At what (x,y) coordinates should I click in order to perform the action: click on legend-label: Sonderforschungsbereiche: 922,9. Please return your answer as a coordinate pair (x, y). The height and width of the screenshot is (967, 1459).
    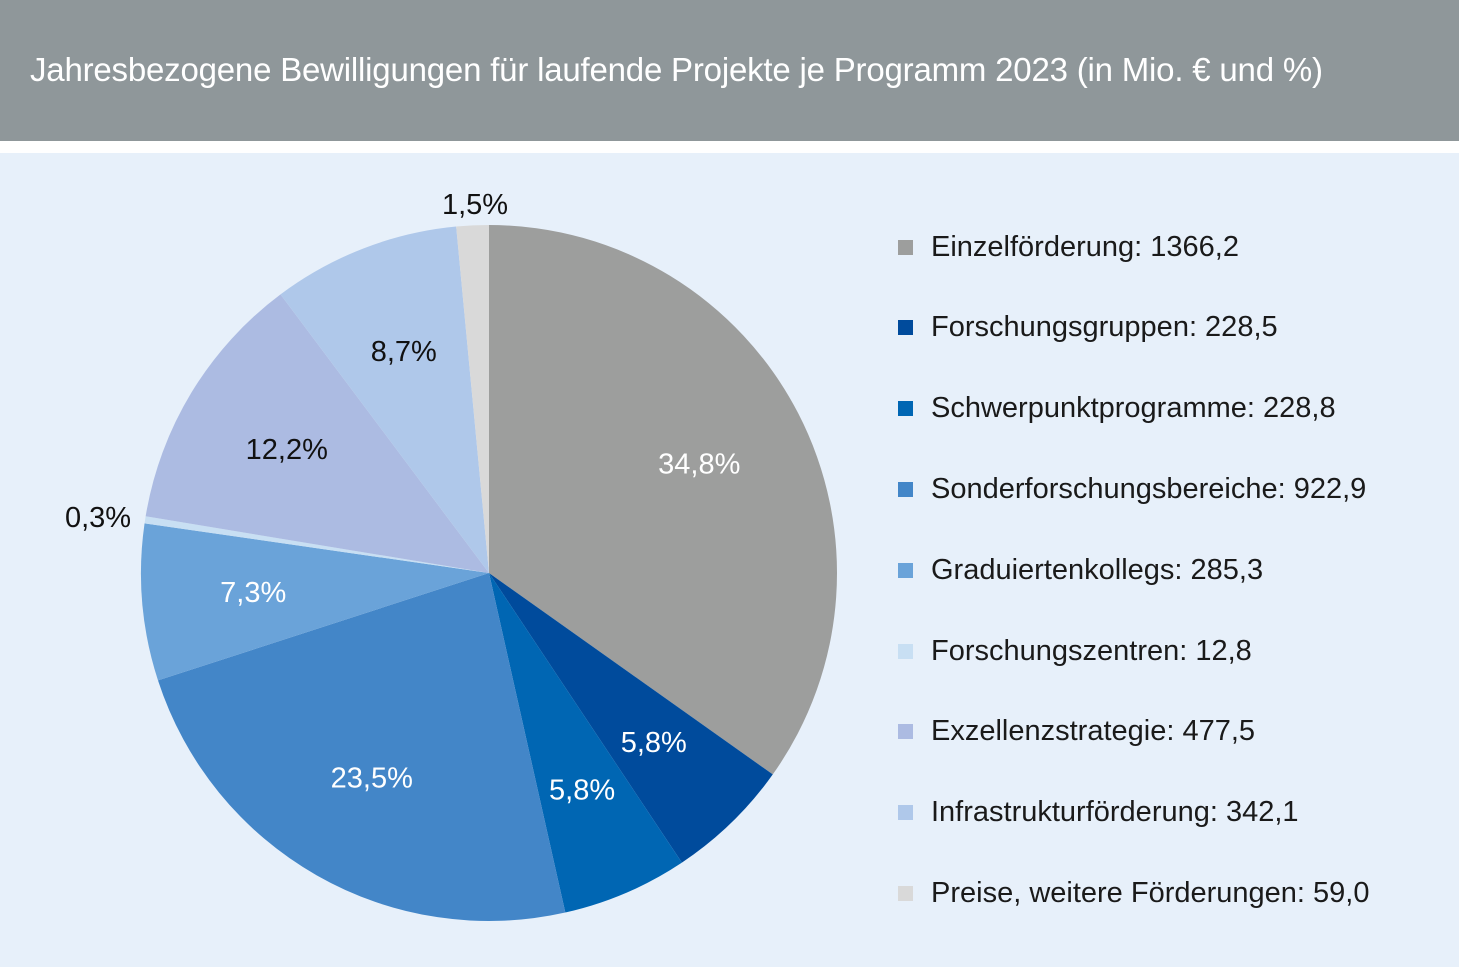
    Looking at the image, I should click on (1149, 488).